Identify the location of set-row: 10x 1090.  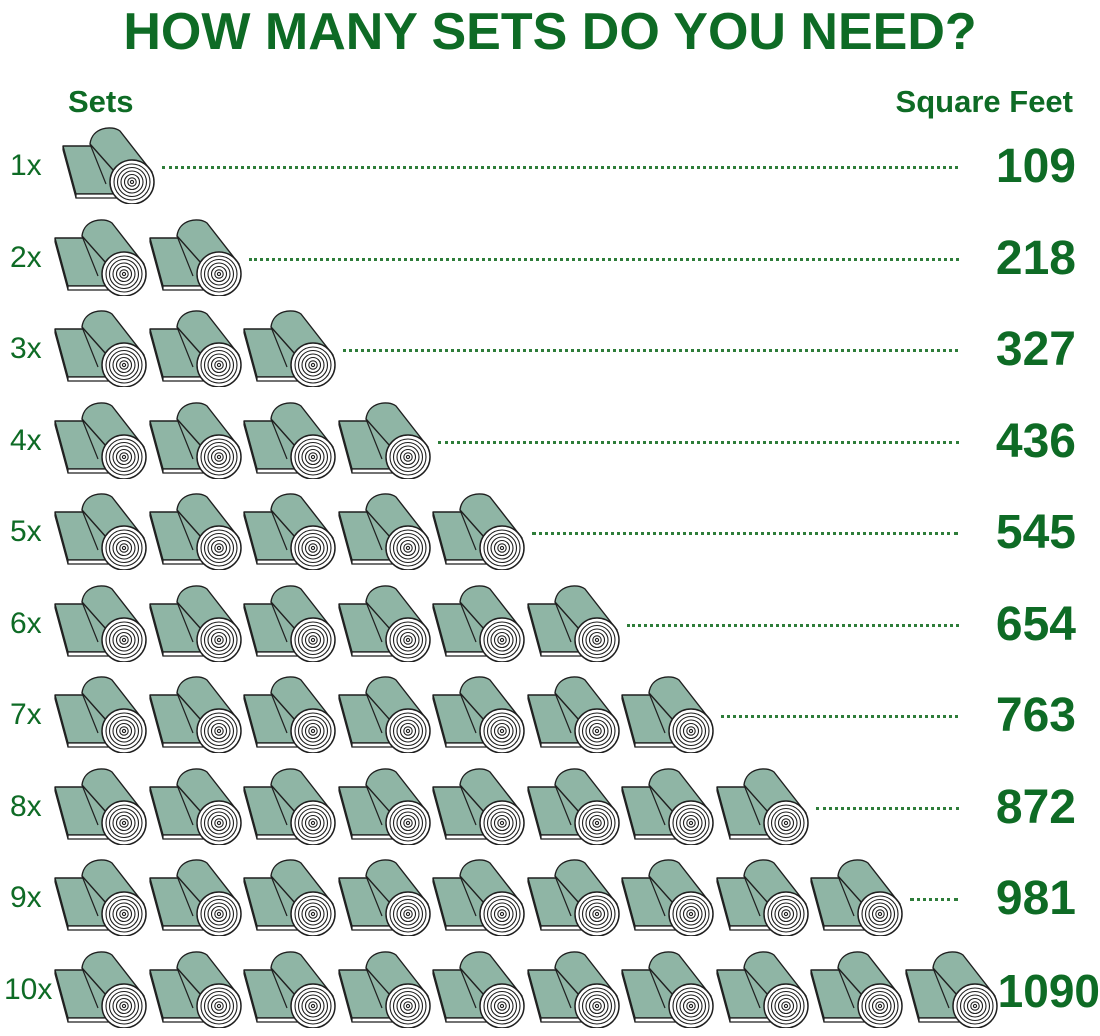
(550, 988).